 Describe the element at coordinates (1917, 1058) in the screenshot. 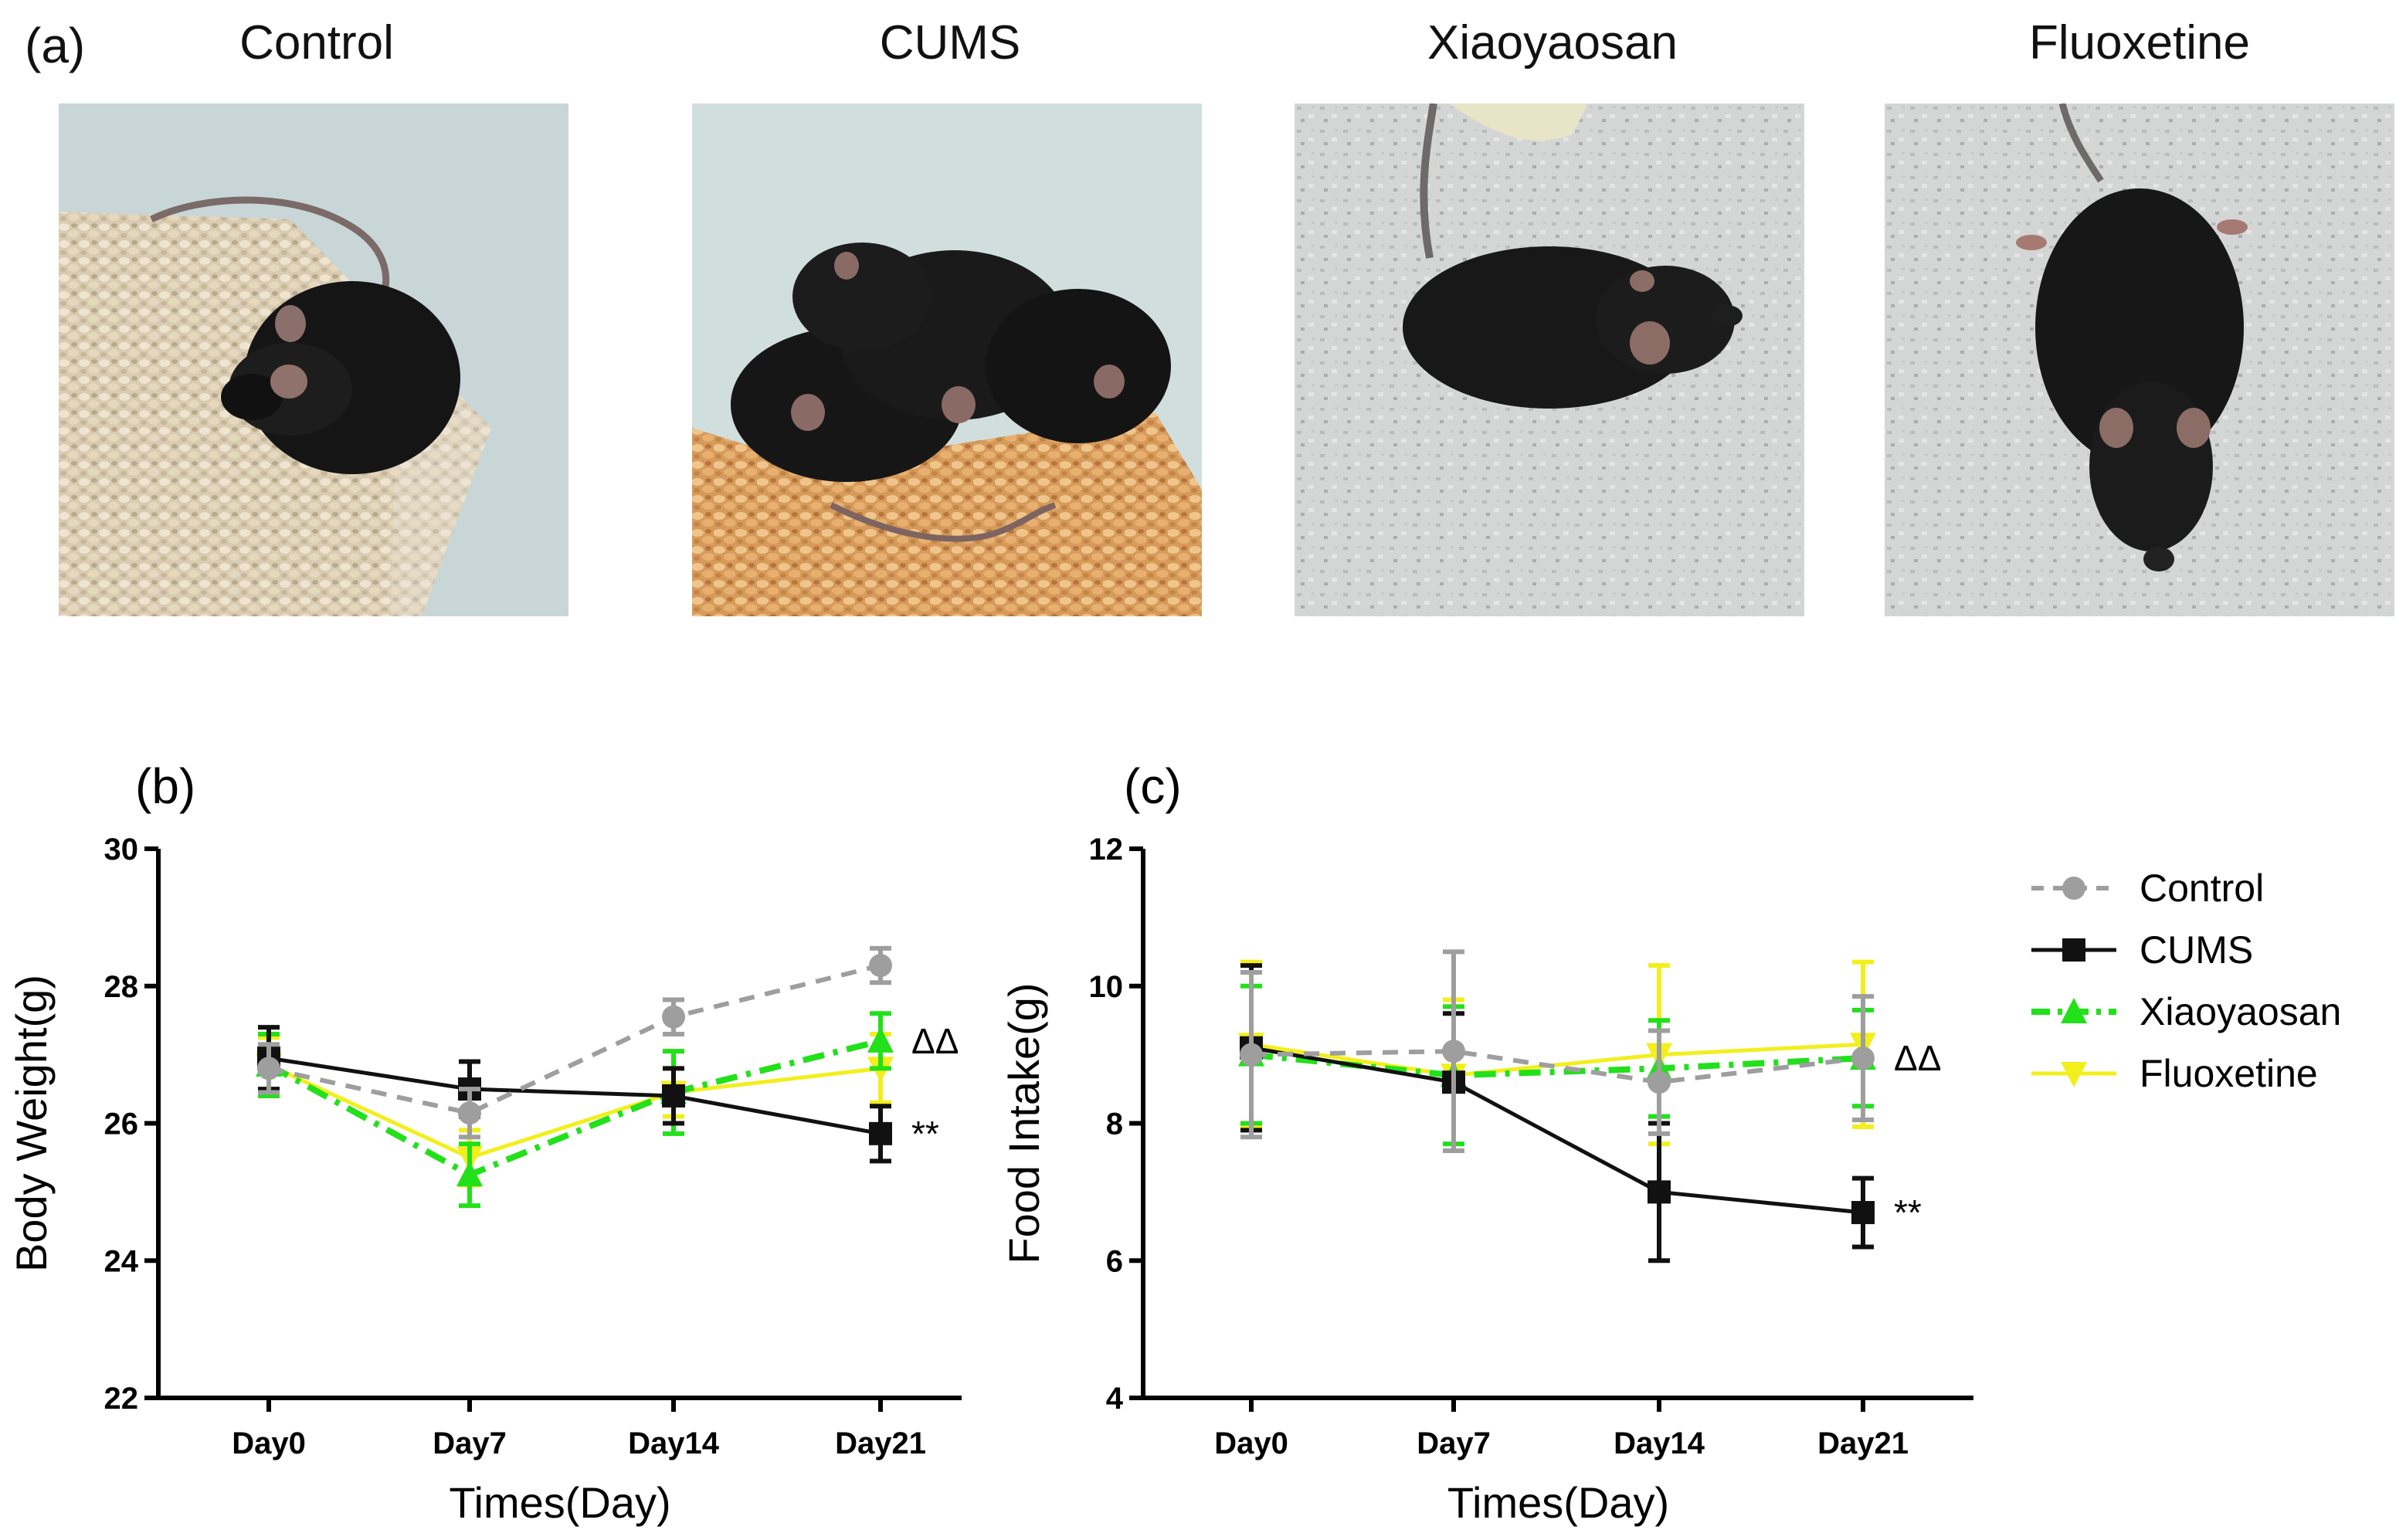

I see `panel-c-annotation-0: ΔΔ` at that location.